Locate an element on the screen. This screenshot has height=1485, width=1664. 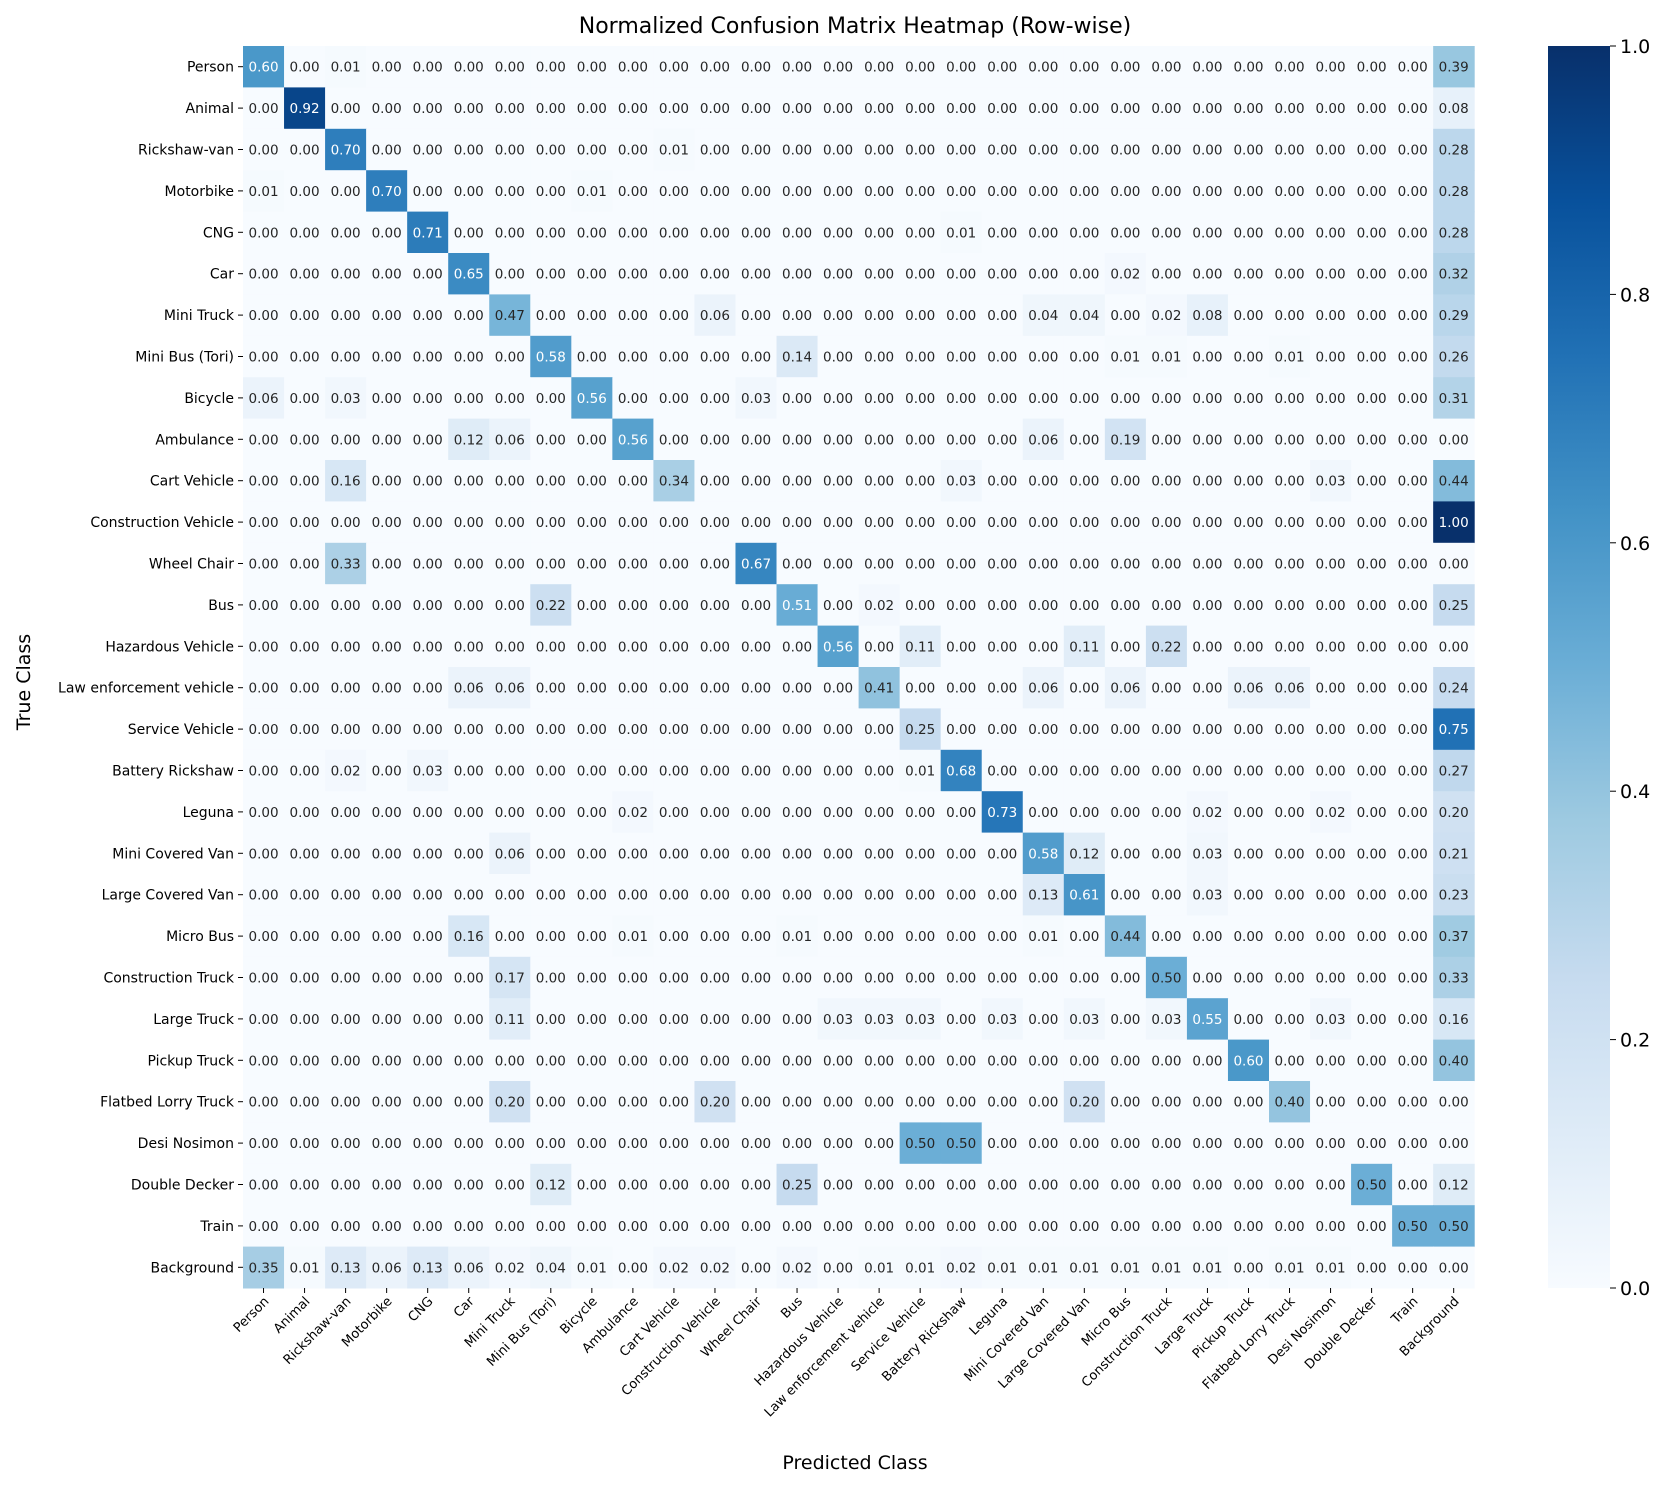
cell-value-label: 0.03 is located at coordinates (1207, 896).